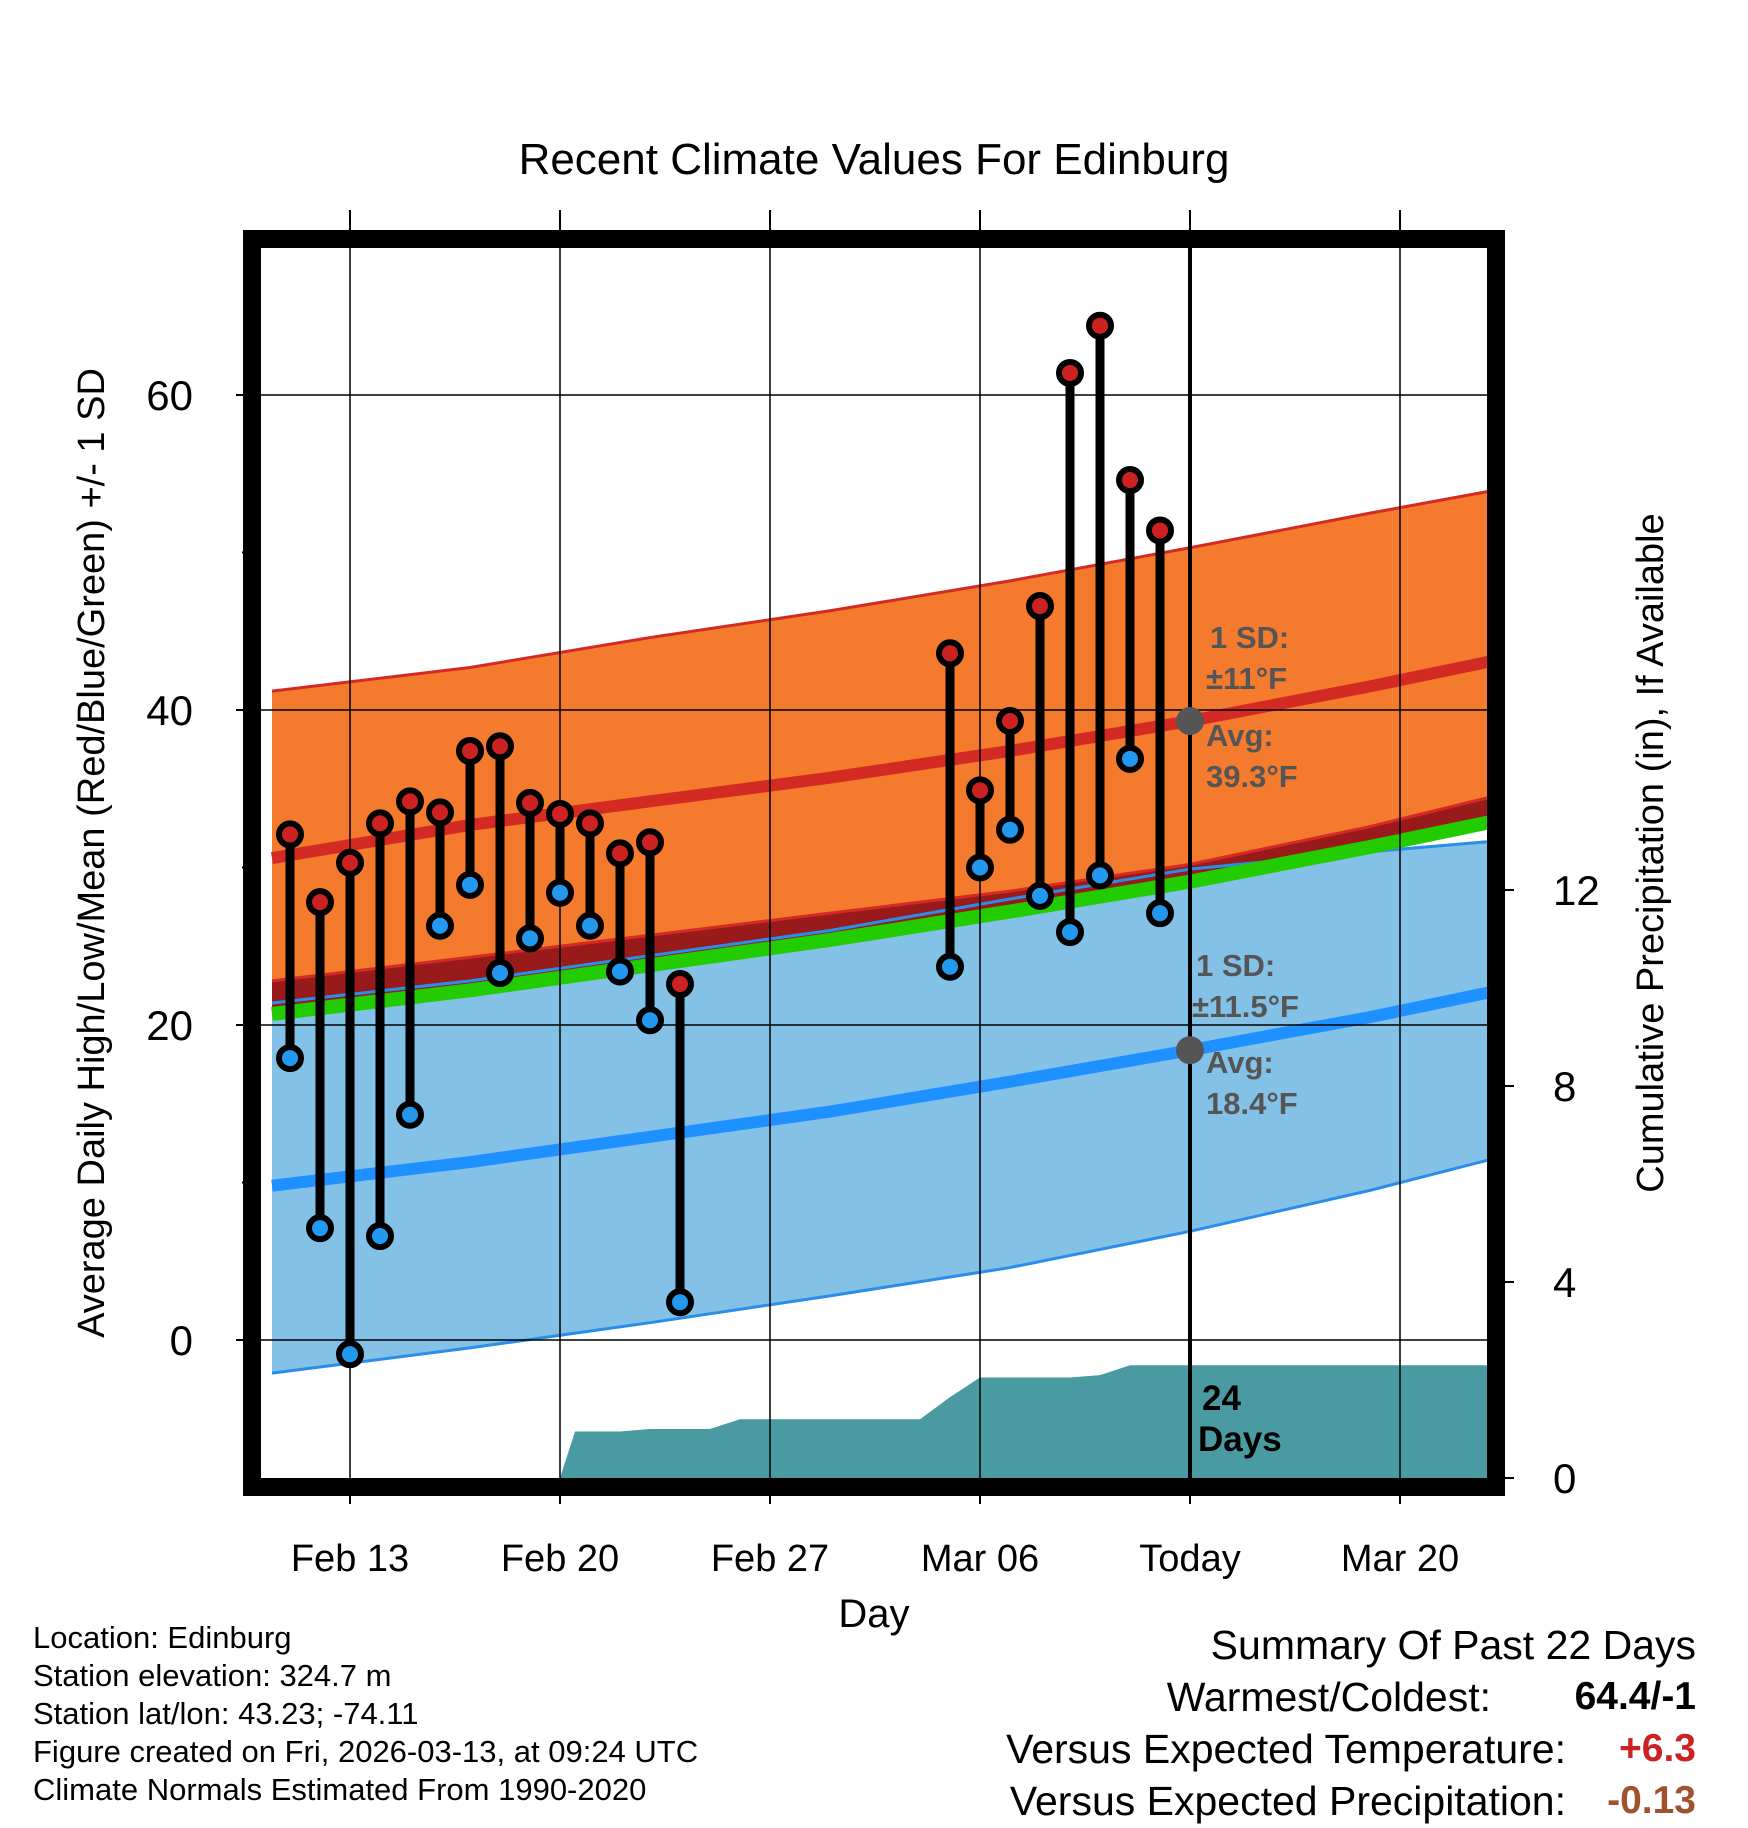 This screenshot has width=1748, height=1828. What do you see at coordinates (181, 1340) in the screenshot?
I see `y-tick-label: 0` at bounding box center [181, 1340].